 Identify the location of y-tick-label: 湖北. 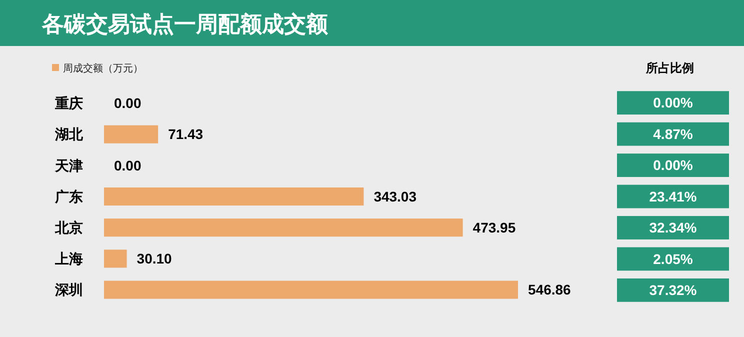
(69, 135).